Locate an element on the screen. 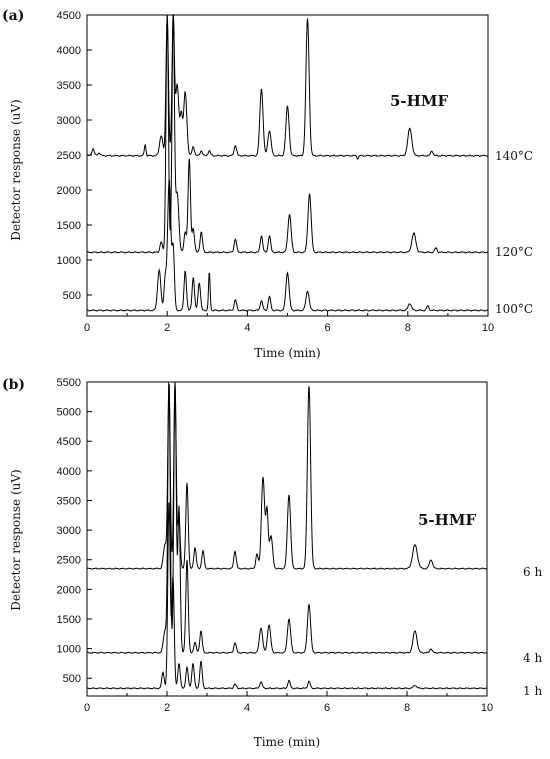 Image resolution: width=550 pixels, height=759 pixels. y-tick-label: 5500 is located at coordinates (69, 383).